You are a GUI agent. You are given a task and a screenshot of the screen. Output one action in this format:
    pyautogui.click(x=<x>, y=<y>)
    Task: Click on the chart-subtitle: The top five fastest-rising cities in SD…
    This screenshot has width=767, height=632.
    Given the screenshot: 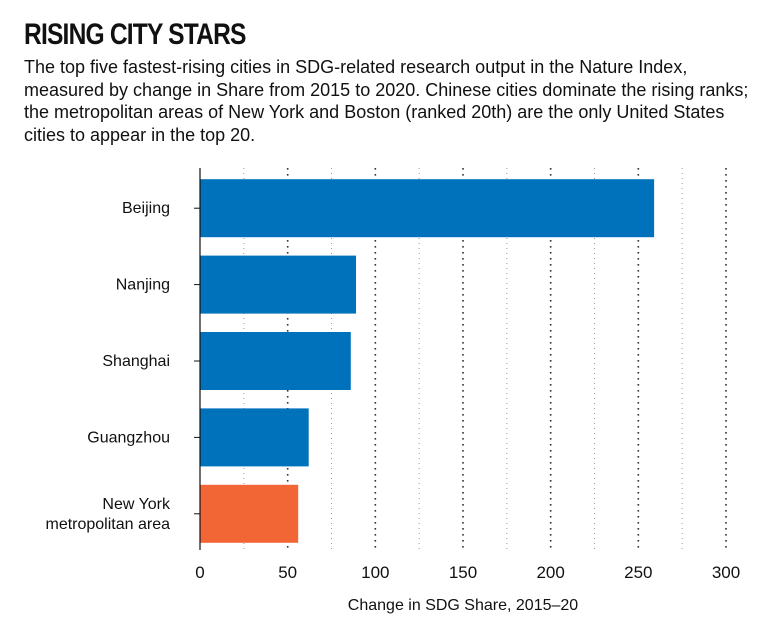 What is the action you would take?
    pyautogui.click(x=386, y=101)
    